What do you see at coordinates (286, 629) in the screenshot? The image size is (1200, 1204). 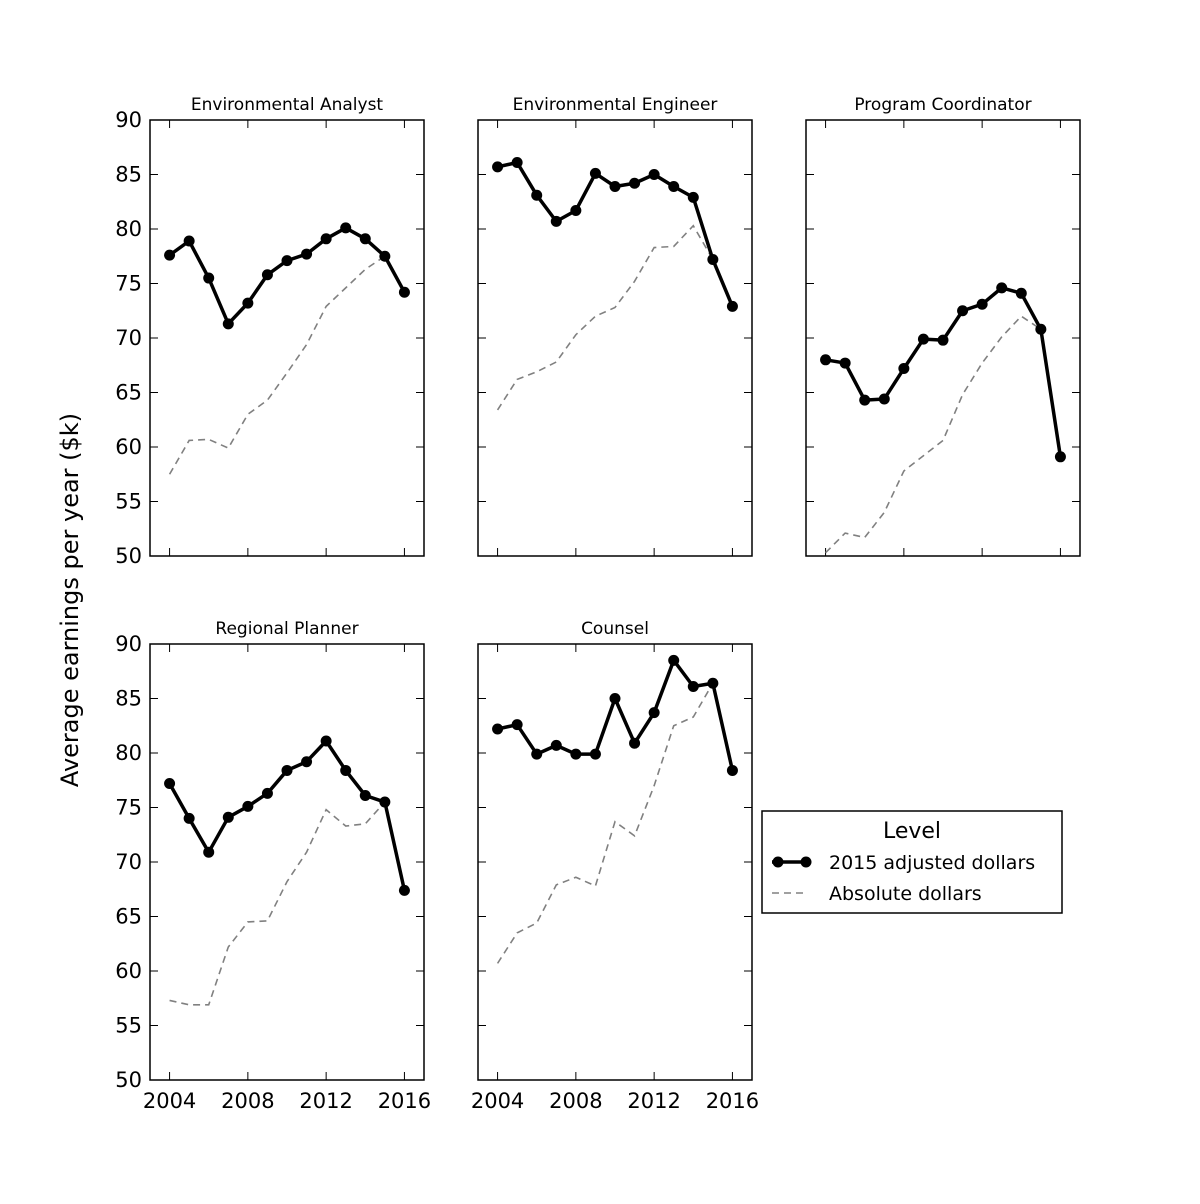 I see `panel-title: Regional Planner` at bounding box center [286, 629].